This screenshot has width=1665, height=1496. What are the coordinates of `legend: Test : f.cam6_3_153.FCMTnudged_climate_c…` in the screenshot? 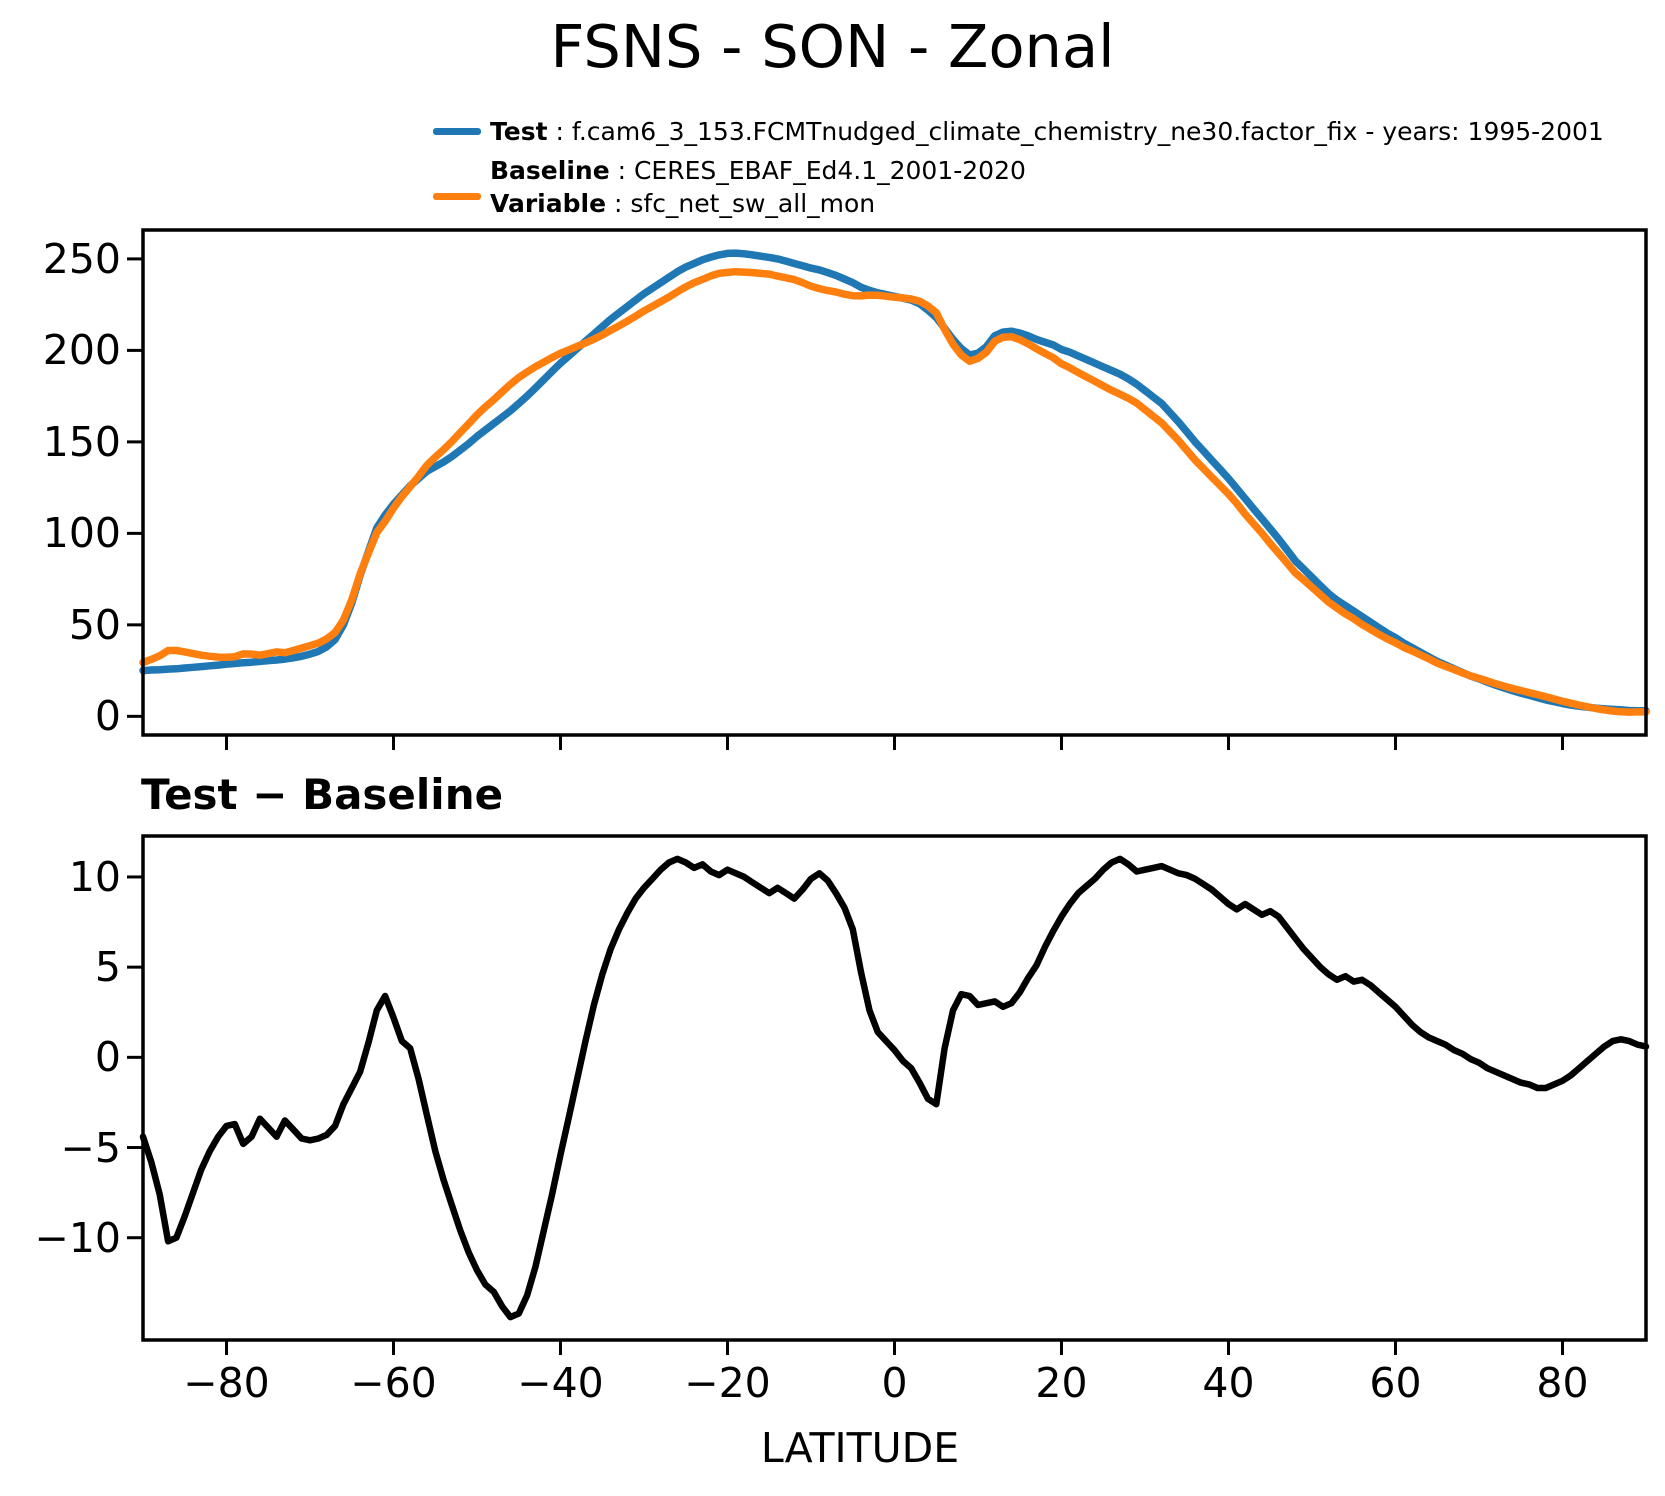 It's located at (1018, 165).